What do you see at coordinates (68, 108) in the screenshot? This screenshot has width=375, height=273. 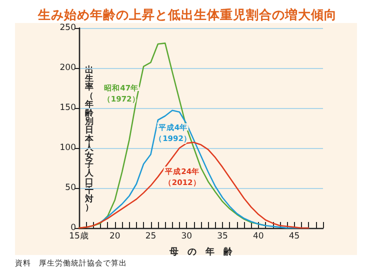 I see `y-tick-label: 150` at bounding box center [68, 108].